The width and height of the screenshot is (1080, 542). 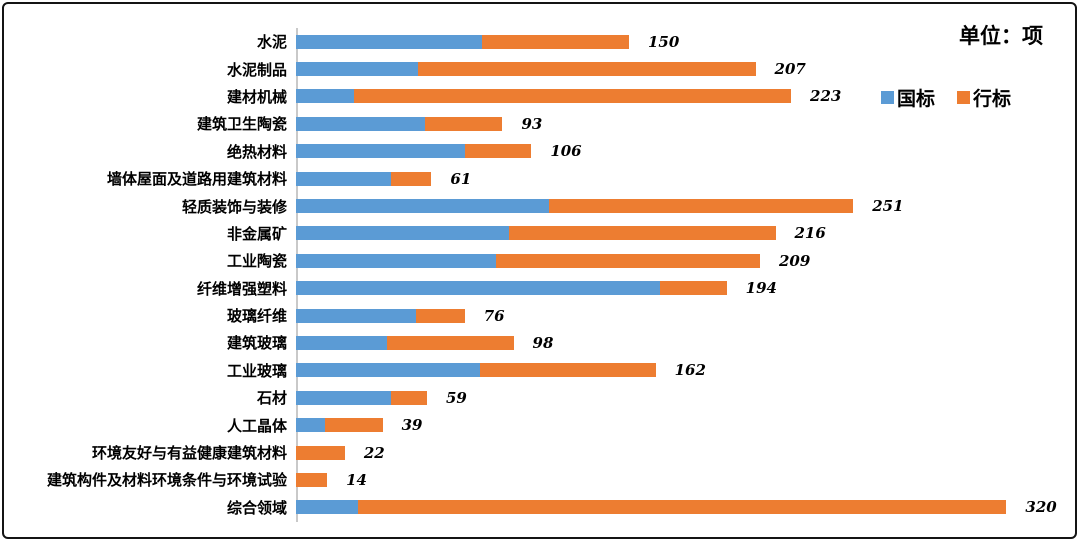 I want to click on category-label: 建筑卫生陶瓷, so click(x=241, y=125).